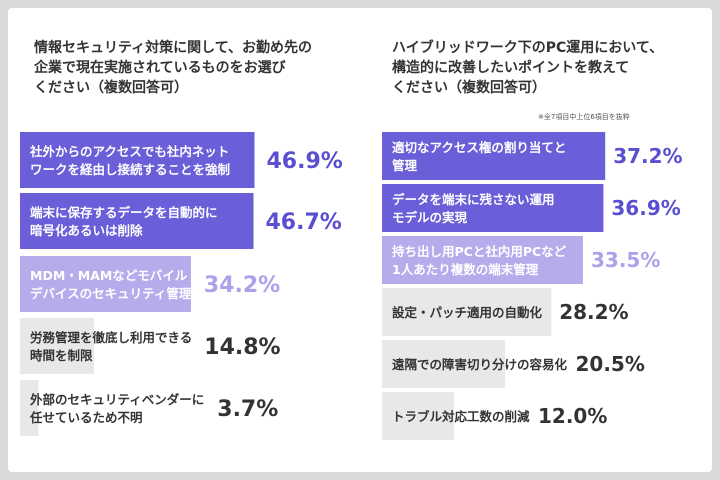 The width and height of the screenshot is (720, 480). What do you see at coordinates (572, 416) in the screenshot?
I see `right-bar-value: 12.0%` at bounding box center [572, 416].